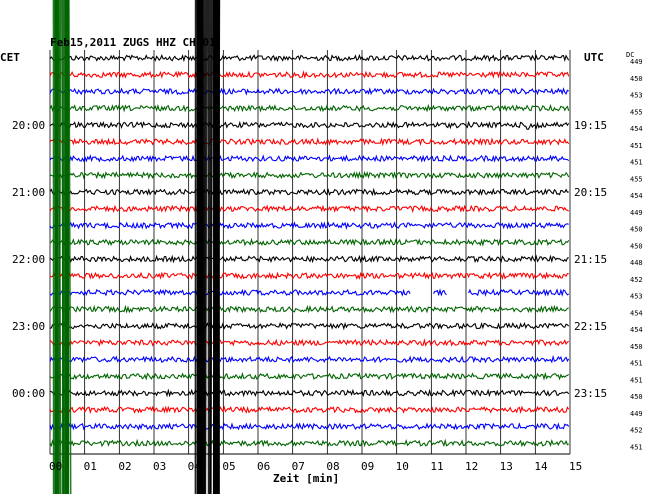 The height and width of the screenshot is (494, 650). Describe the element at coordinates (630, 55) in the screenshot. I see `dc-header: DC` at that location.